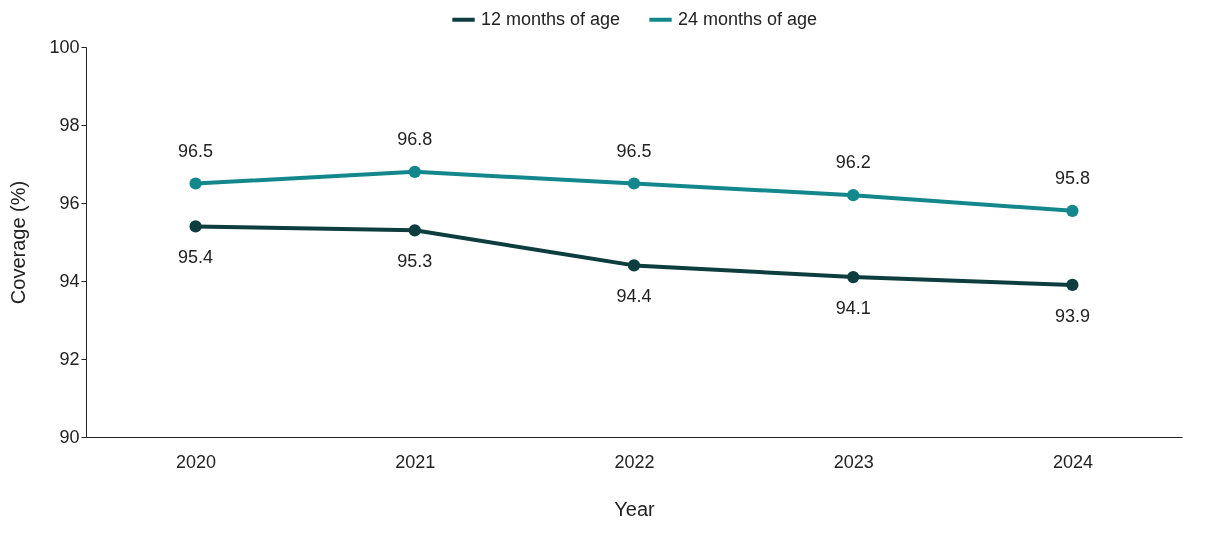 The height and width of the screenshot is (541, 1205). I want to click on x-tick-label: 2023, so click(853, 461).